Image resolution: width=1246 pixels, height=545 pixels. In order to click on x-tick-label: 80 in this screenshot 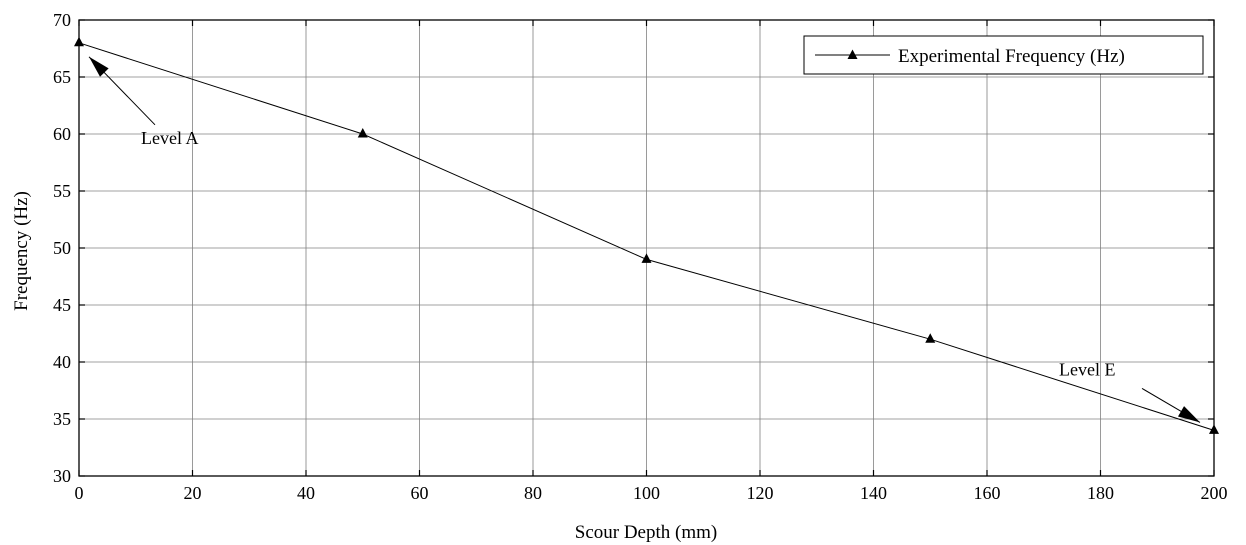, I will do `click(533, 493)`.